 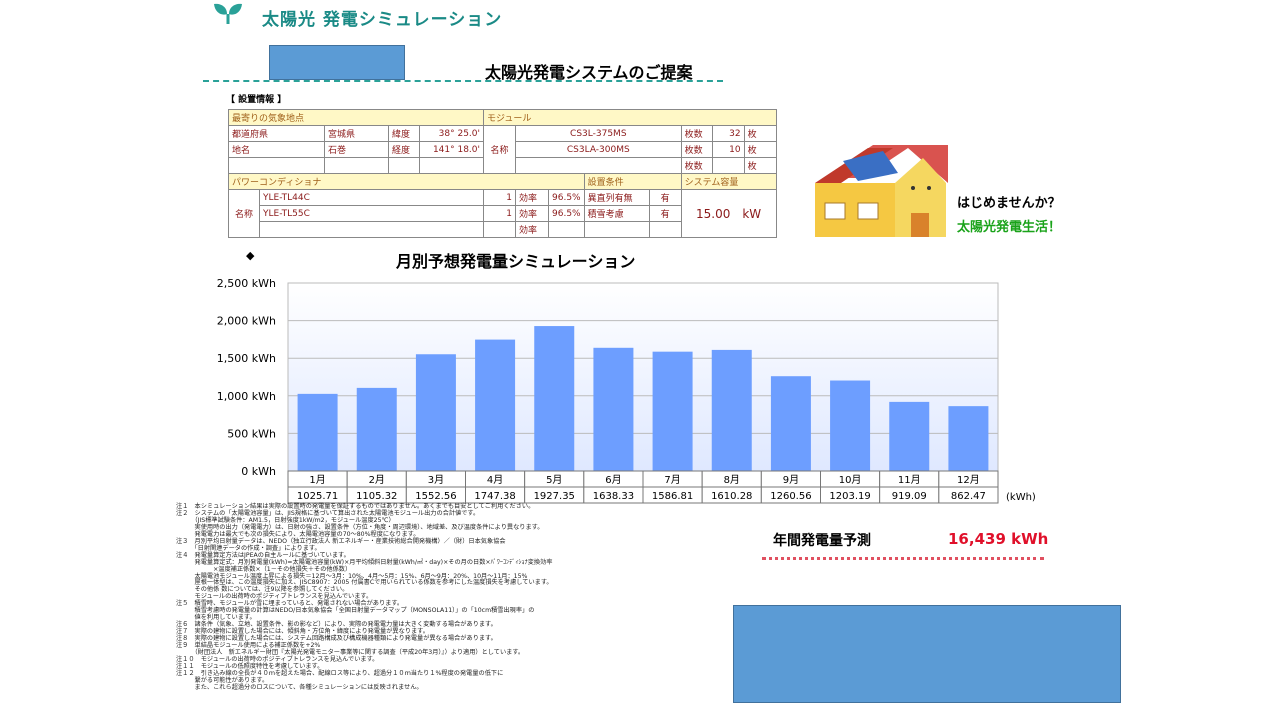 I want to click on cond2-label: 積雪考慮, so click(x=616, y=213).